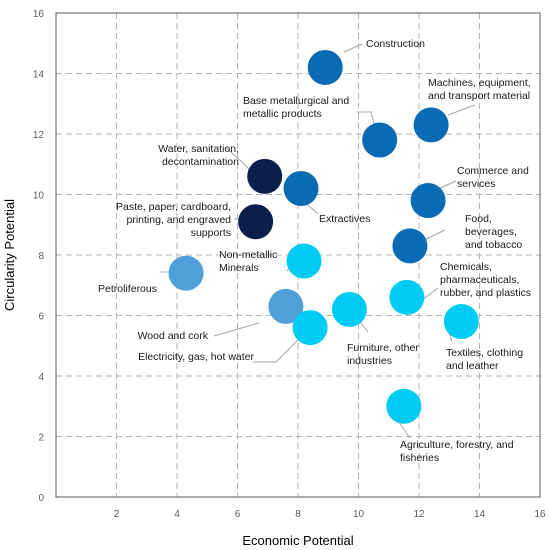  What do you see at coordinates (39, 196) in the screenshot?
I see `y-tick-label: 10` at bounding box center [39, 196].